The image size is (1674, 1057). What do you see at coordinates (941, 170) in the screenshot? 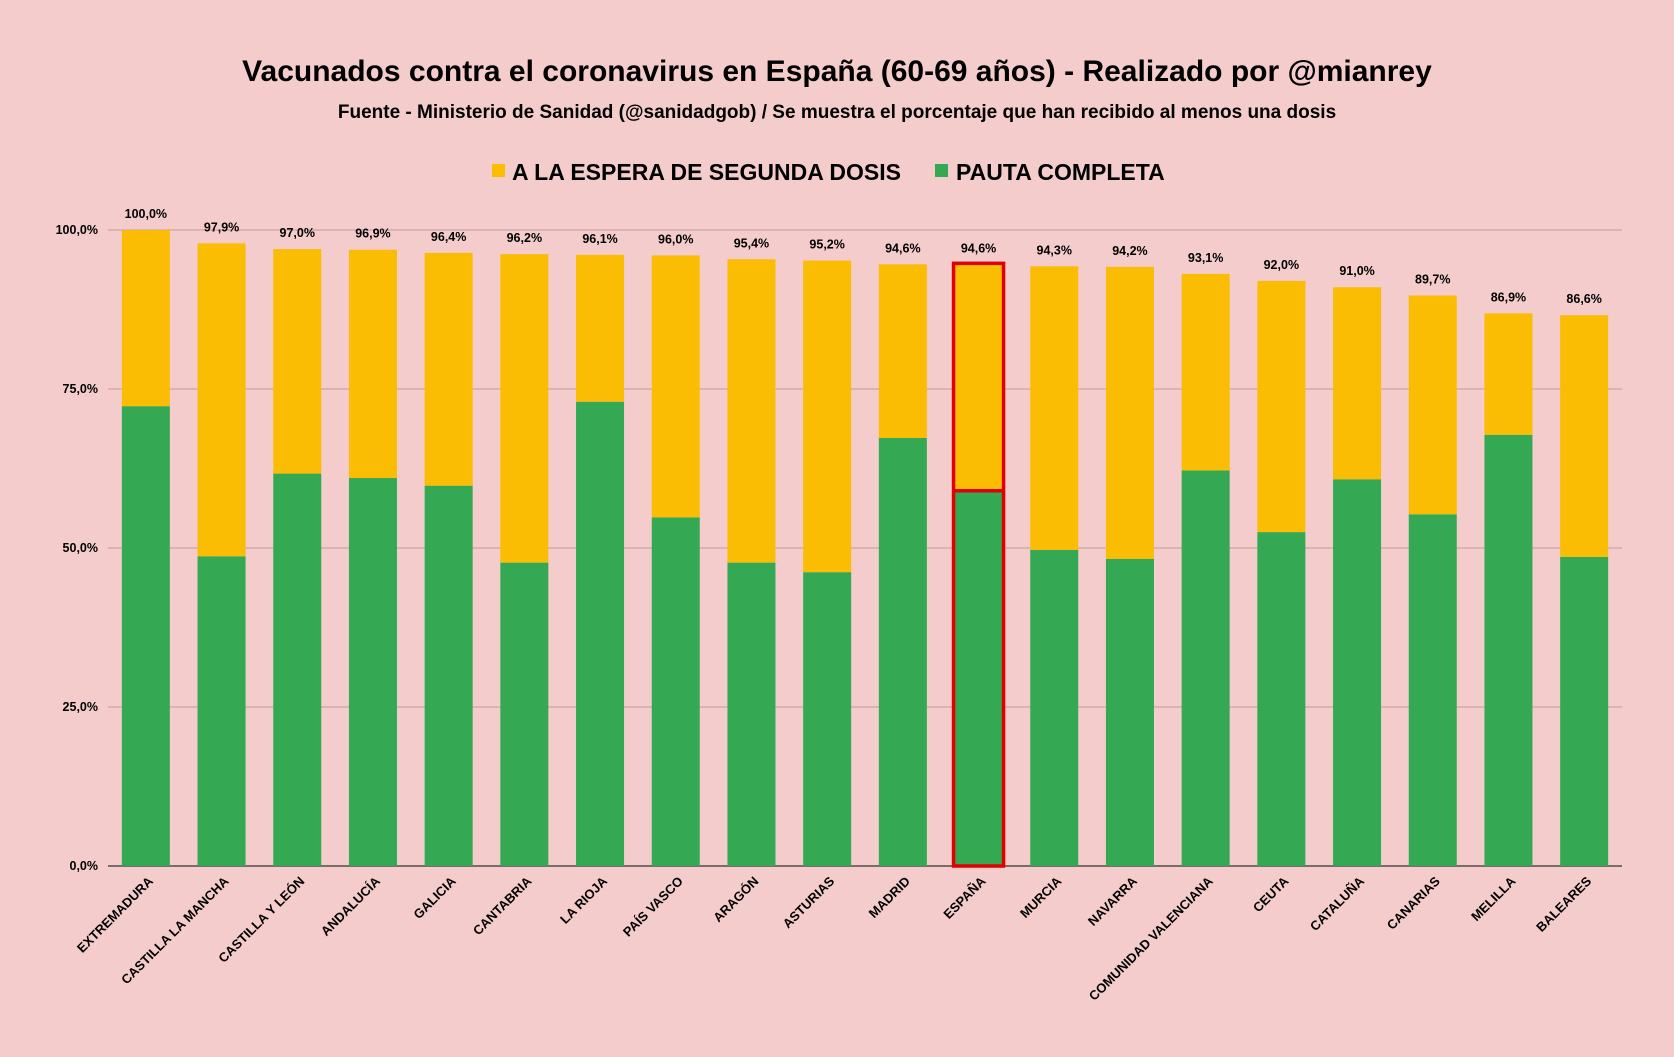
I see `legend-swatch-pauta` at bounding box center [941, 170].